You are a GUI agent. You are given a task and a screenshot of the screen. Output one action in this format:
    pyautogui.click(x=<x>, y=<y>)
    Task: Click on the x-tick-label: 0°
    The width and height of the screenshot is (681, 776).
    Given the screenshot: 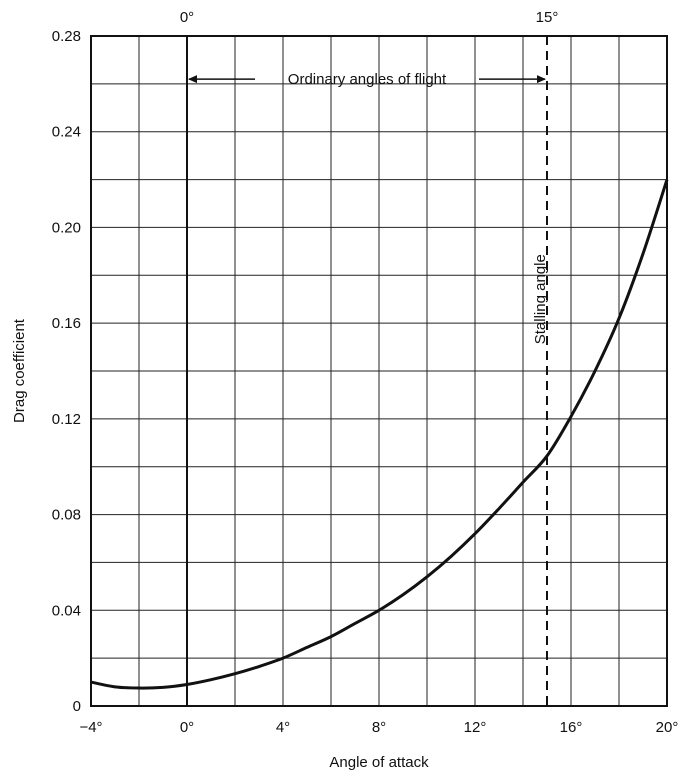 What is the action you would take?
    pyautogui.click(x=187, y=727)
    